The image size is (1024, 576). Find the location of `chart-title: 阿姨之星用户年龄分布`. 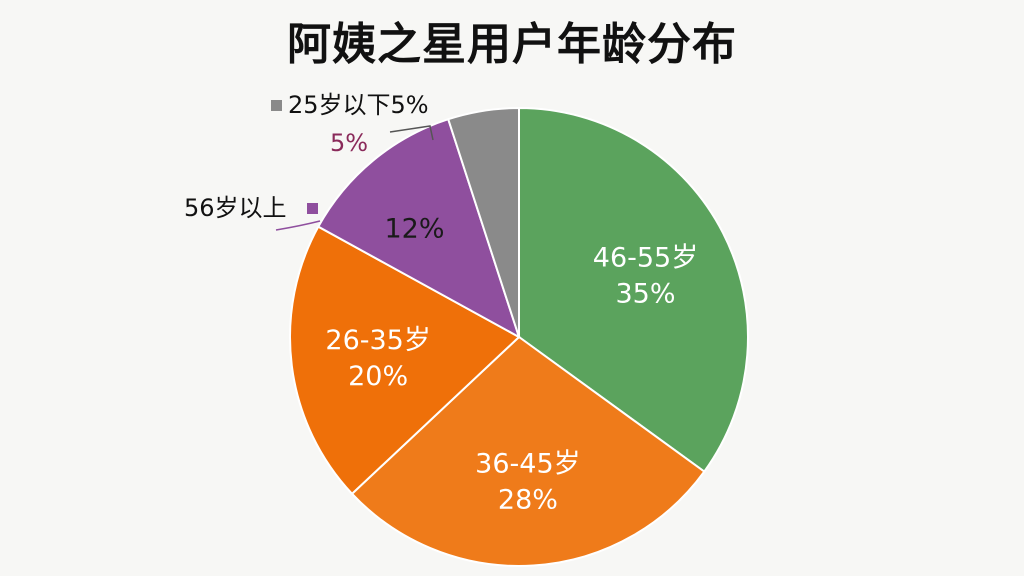

chart-title: 阿姨之星用户年龄分布 is located at coordinates (512, 44).